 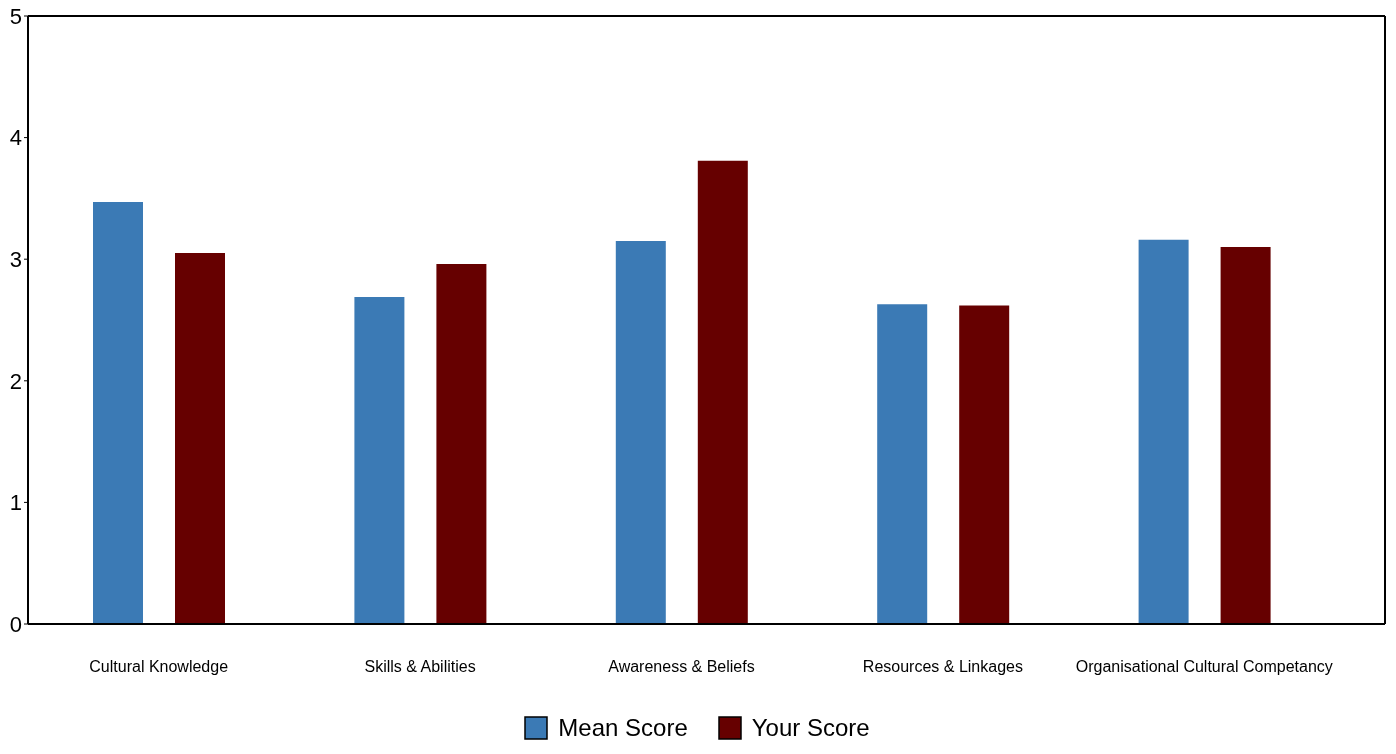 What do you see at coordinates (15, 381) in the screenshot?
I see `y-tick-label: 2` at bounding box center [15, 381].